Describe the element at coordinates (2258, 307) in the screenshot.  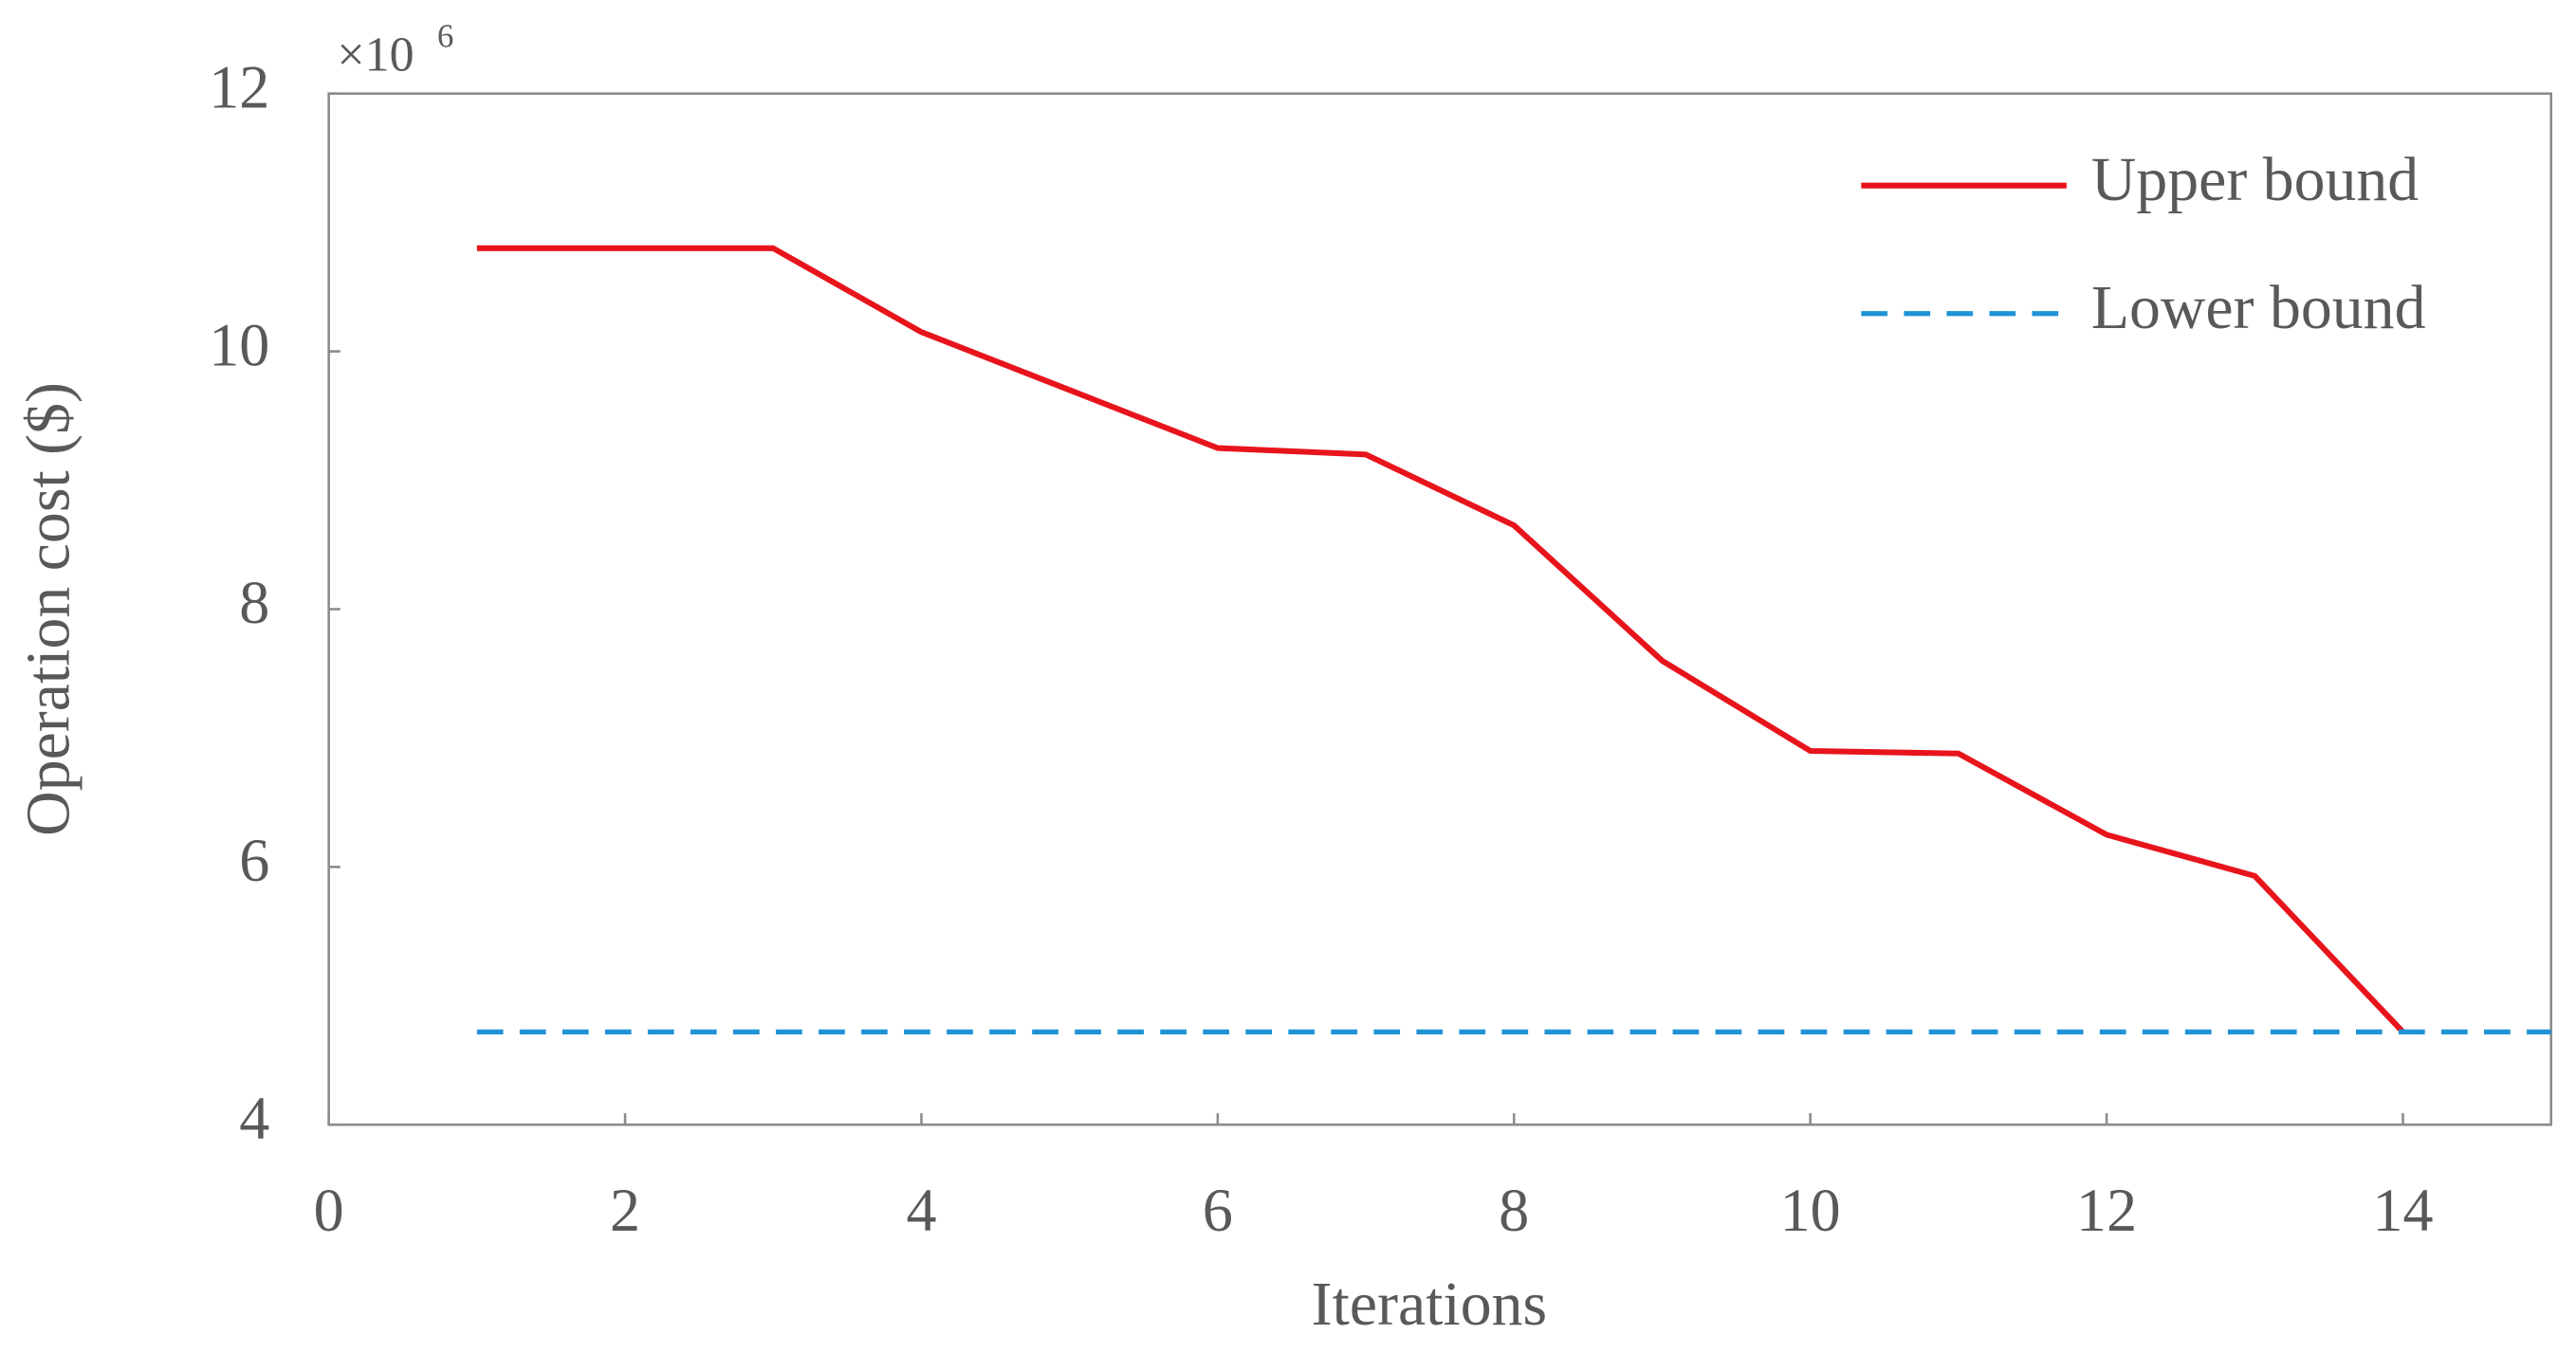
I see `legend-label: Lower bound` at that location.